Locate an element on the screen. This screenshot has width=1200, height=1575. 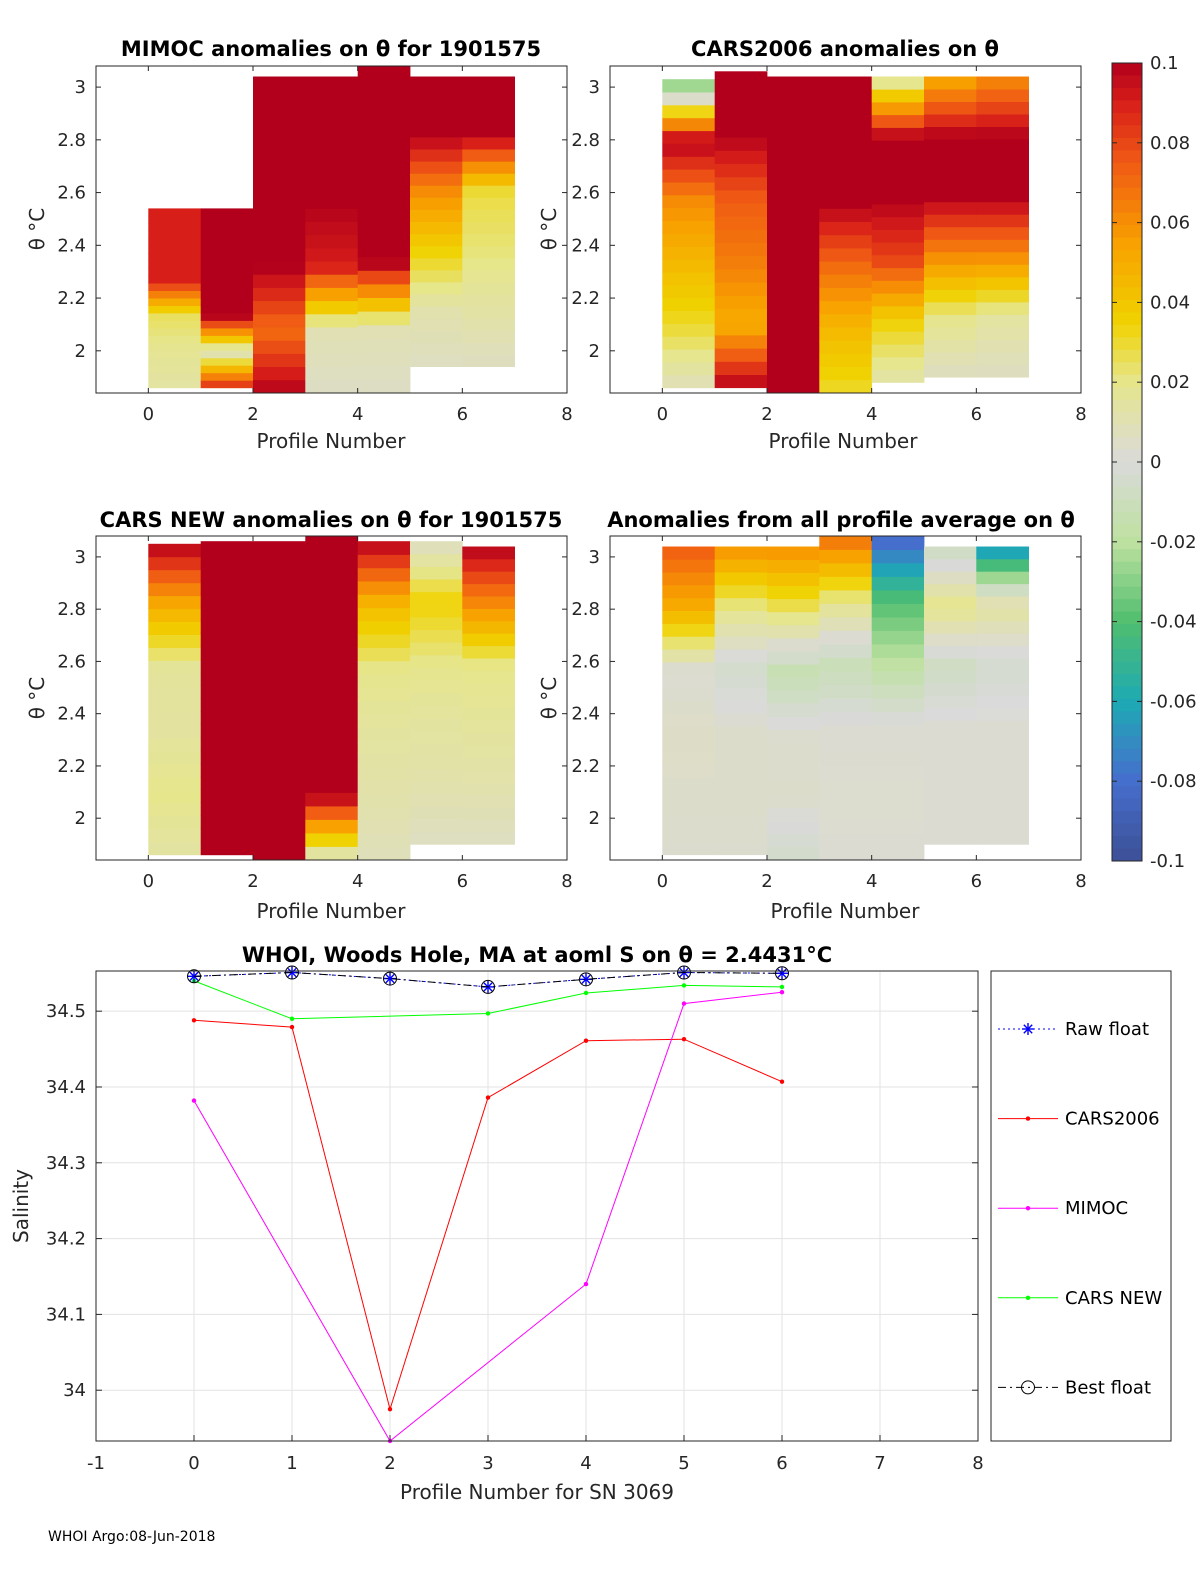
y-tick-label: 34.3 is located at coordinates (66, 1163).